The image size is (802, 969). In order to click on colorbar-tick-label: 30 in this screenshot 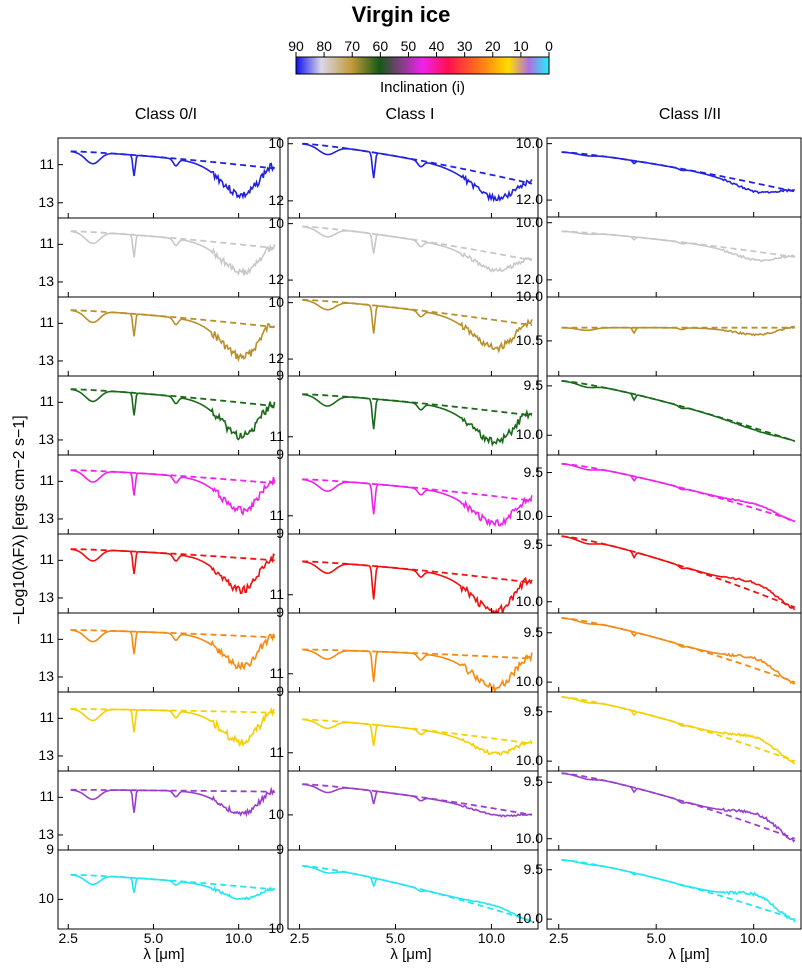, I will do `click(464, 46)`.